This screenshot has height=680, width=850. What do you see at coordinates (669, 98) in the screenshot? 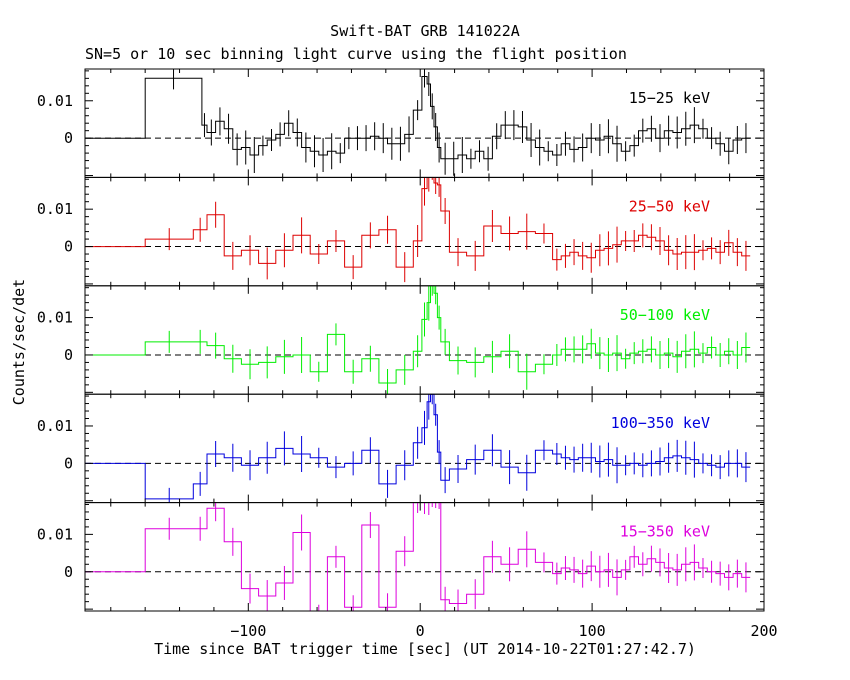
I see `band-label: 15−25 keV` at bounding box center [669, 98].